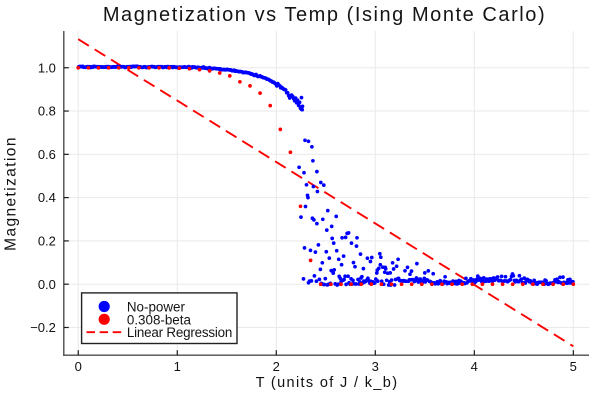 Image resolution: width=600 pixels, height=400 pixels. I want to click on svg-text: Magnetization, so click(11, 193).